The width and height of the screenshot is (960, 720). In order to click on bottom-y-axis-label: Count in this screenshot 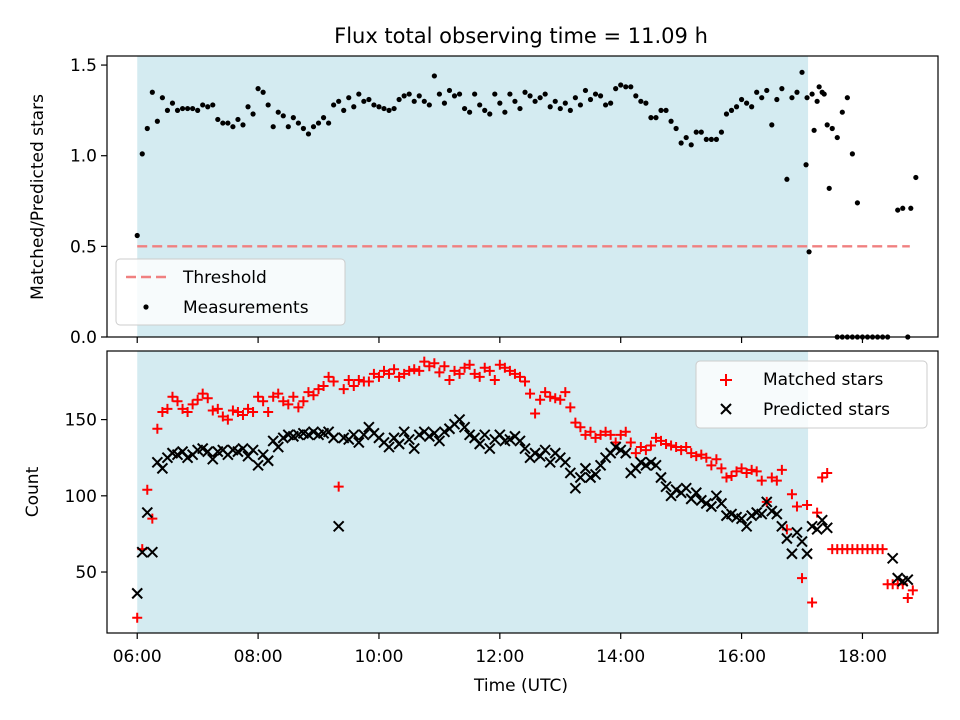, I will do `click(33, 491)`.